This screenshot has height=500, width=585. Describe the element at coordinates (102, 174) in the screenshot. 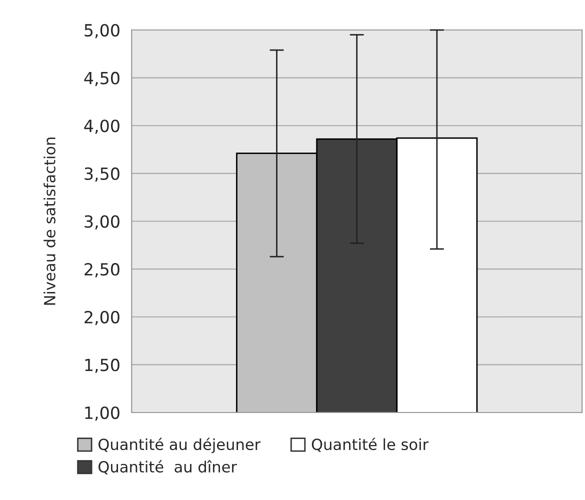

I see `y-tick-label: 3,50` at that location.